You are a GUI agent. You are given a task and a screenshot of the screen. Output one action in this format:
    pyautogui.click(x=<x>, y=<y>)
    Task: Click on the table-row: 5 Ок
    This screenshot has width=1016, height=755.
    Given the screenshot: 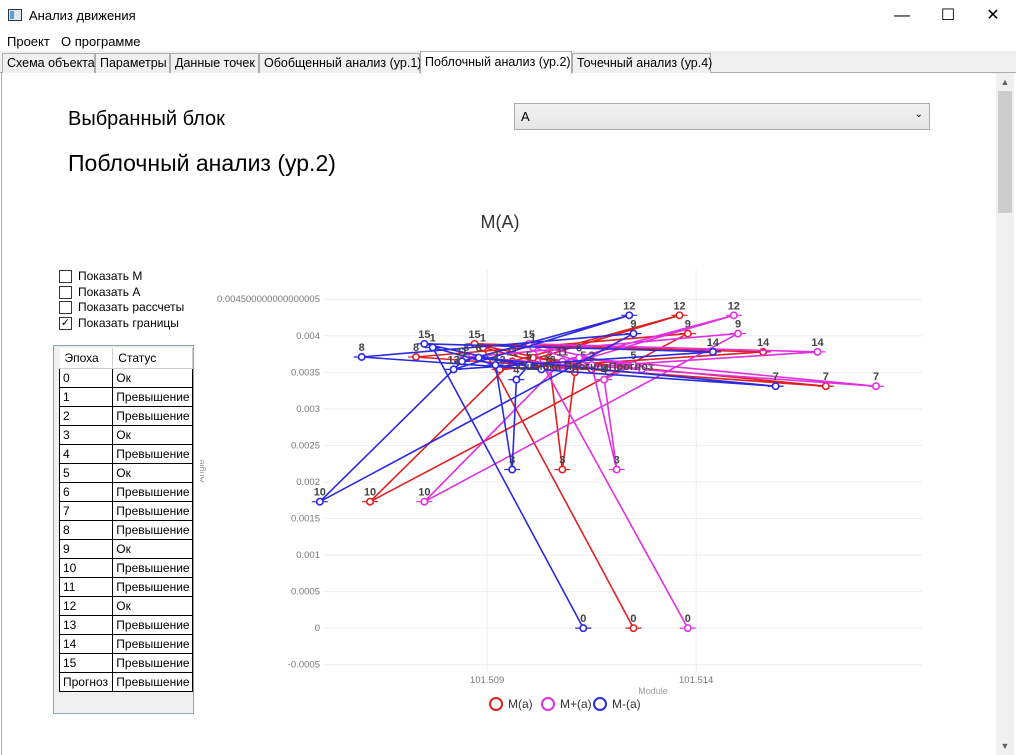 What is the action you would take?
    pyautogui.click(x=125, y=472)
    